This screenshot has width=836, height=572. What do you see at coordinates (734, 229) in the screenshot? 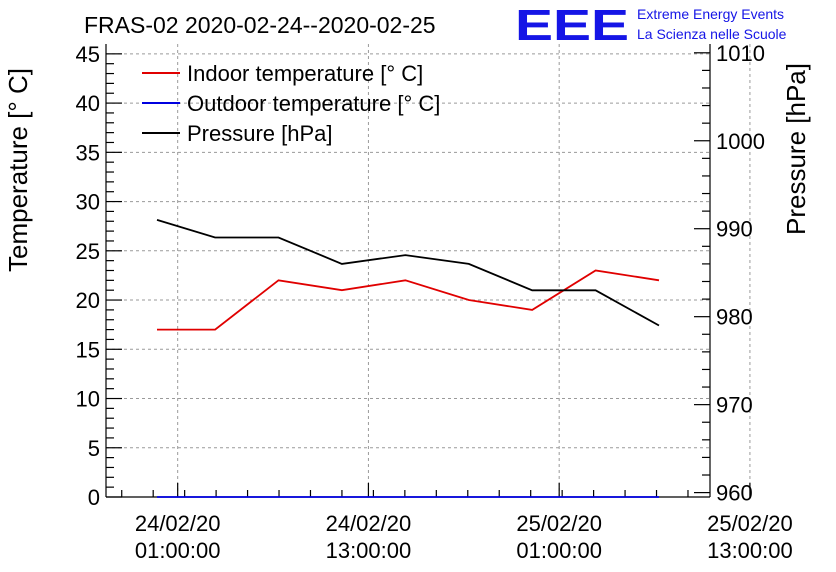
I see `right-tick-label: 990` at bounding box center [734, 229].